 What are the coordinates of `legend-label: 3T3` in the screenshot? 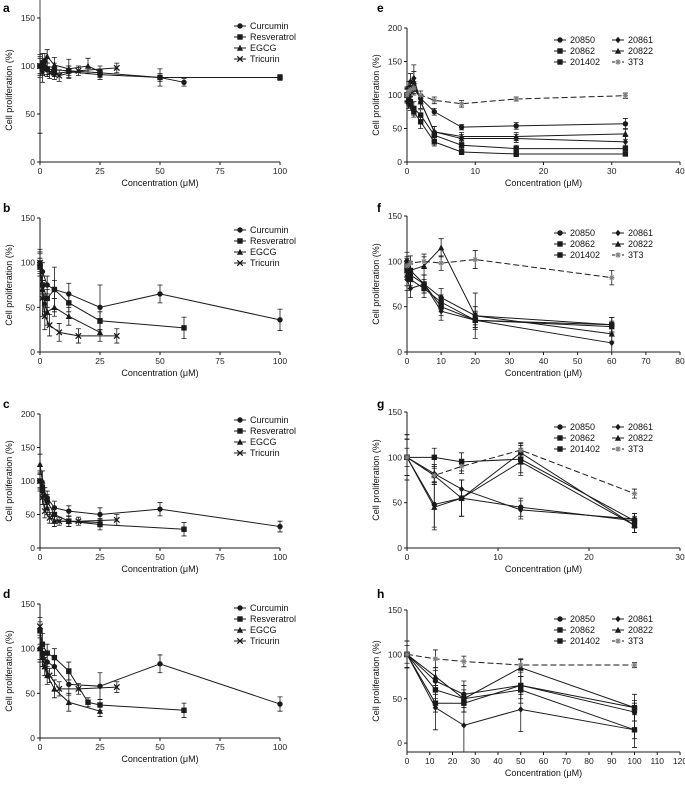 It's located at (636, 255).